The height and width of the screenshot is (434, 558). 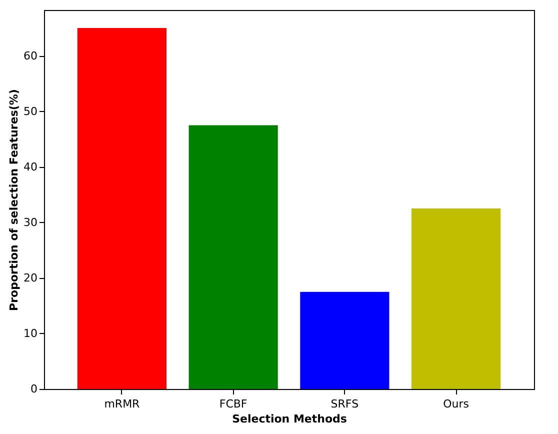 What do you see at coordinates (31, 277) in the screenshot?
I see `y-tick-label: 20` at bounding box center [31, 277].